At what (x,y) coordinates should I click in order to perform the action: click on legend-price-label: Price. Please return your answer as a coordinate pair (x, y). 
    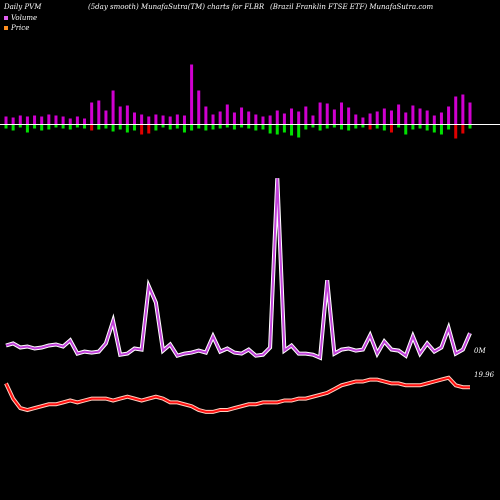
    Looking at the image, I should click on (20, 28).